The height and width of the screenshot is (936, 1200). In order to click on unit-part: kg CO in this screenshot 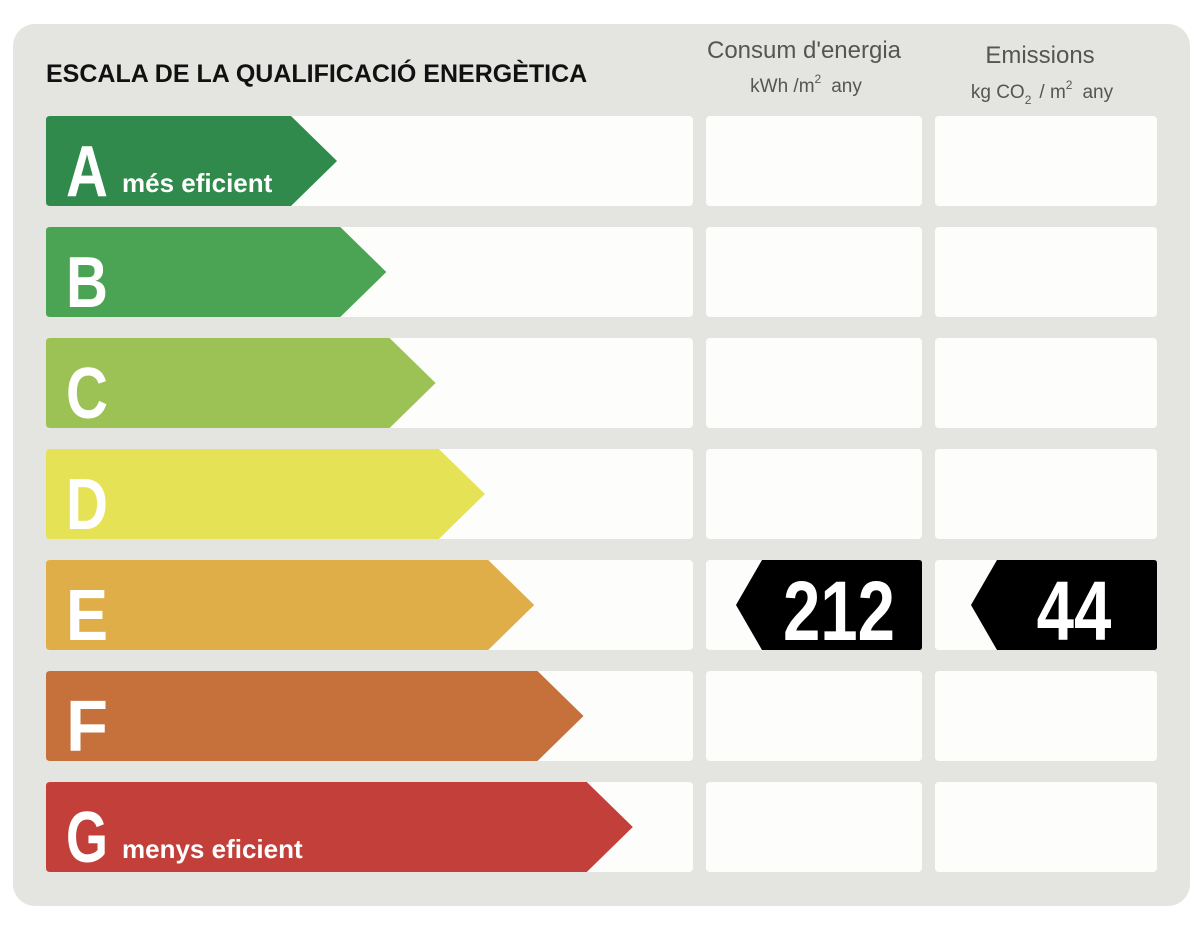, I will do `click(998, 92)`.